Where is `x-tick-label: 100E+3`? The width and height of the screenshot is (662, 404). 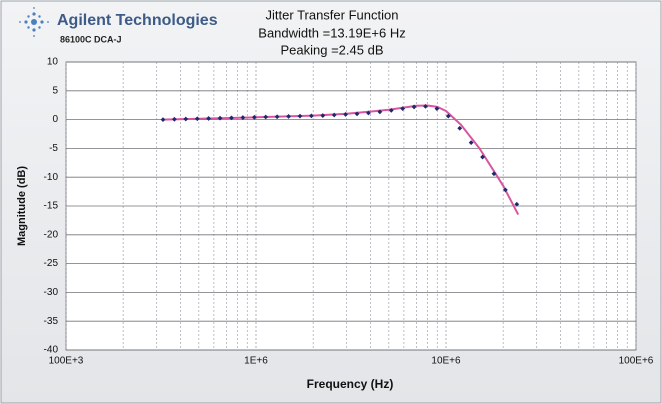 x-tick-label: 100E+3 is located at coordinates (66, 361).